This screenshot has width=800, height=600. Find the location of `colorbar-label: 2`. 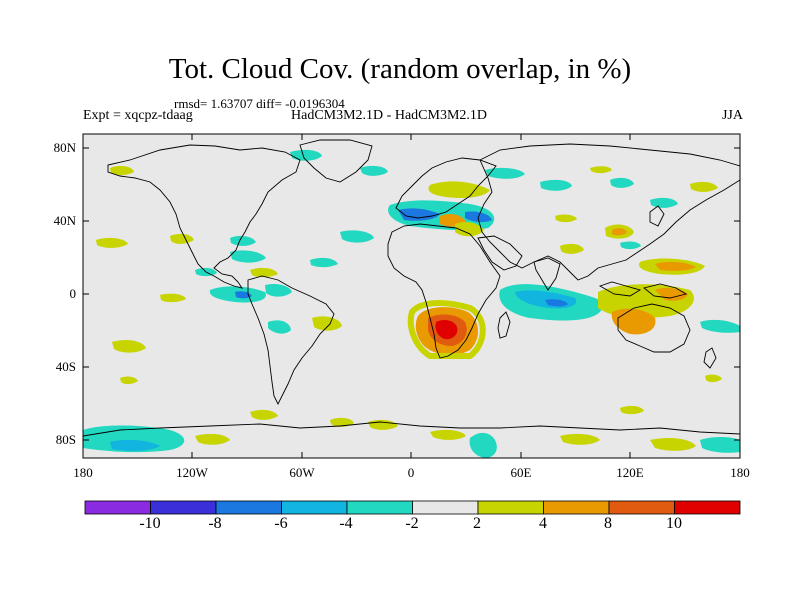

colorbar-label: 2 is located at coordinates (477, 523).